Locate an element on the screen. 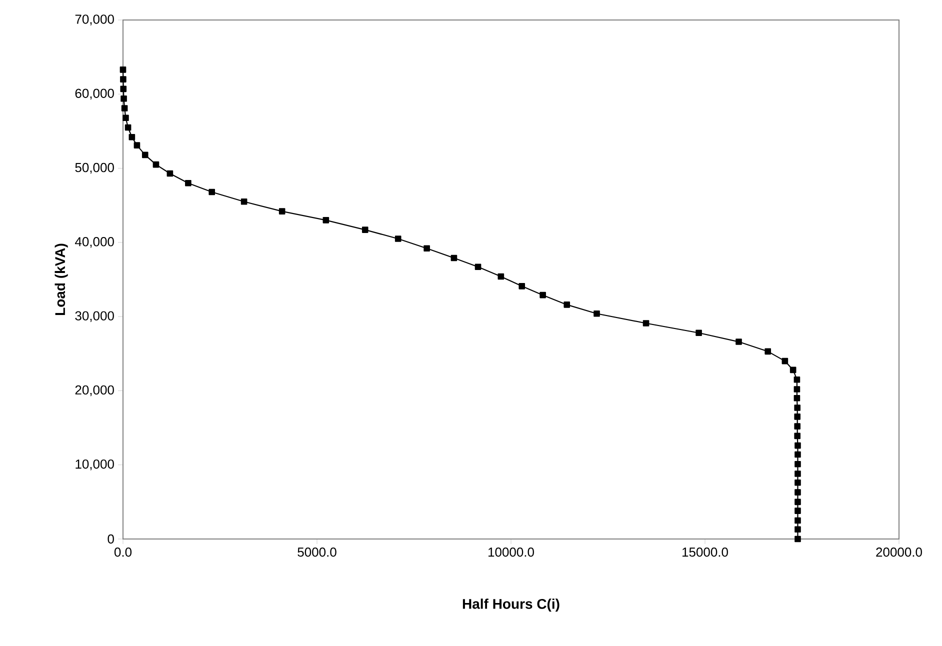 The width and height of the screenshot is (942, 646). x-tick-label: 10000.0 is located at coordinates (511, 552).